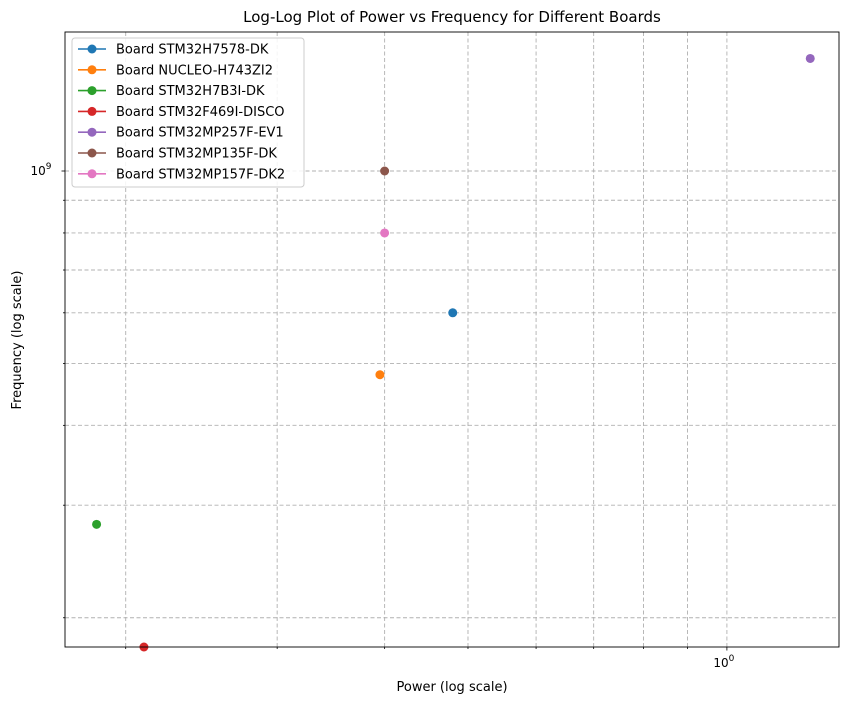  What do you see at coordinates (723, 662) in the screenshot?
I see `x-tick-label: 100` at bounding box center [723, 662].